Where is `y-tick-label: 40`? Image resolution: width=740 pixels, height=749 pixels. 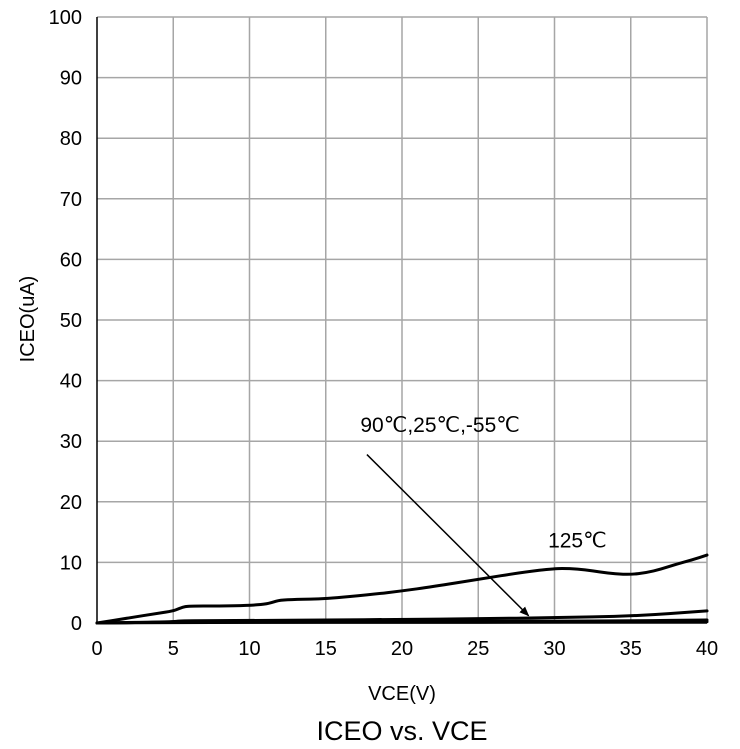
y-tick-label: 40 is located at coordinates (71, 382).